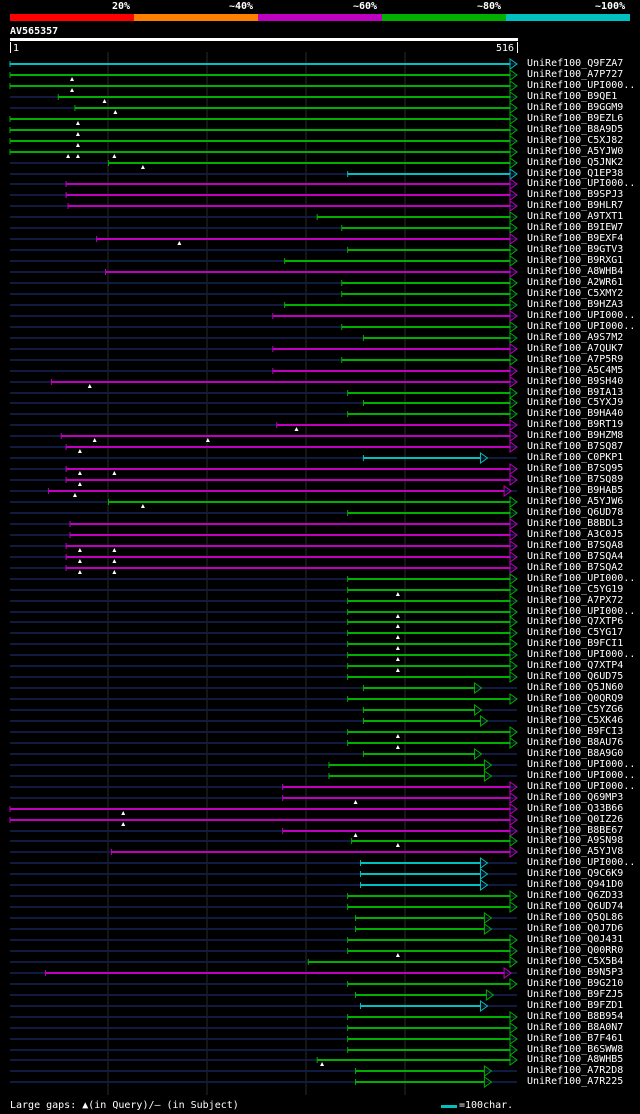  What do you see at coordinates (575, 260) in the screenshot?
I see `hit-label: UniRef100_B9RXG1` at bounding box center [575, 260].